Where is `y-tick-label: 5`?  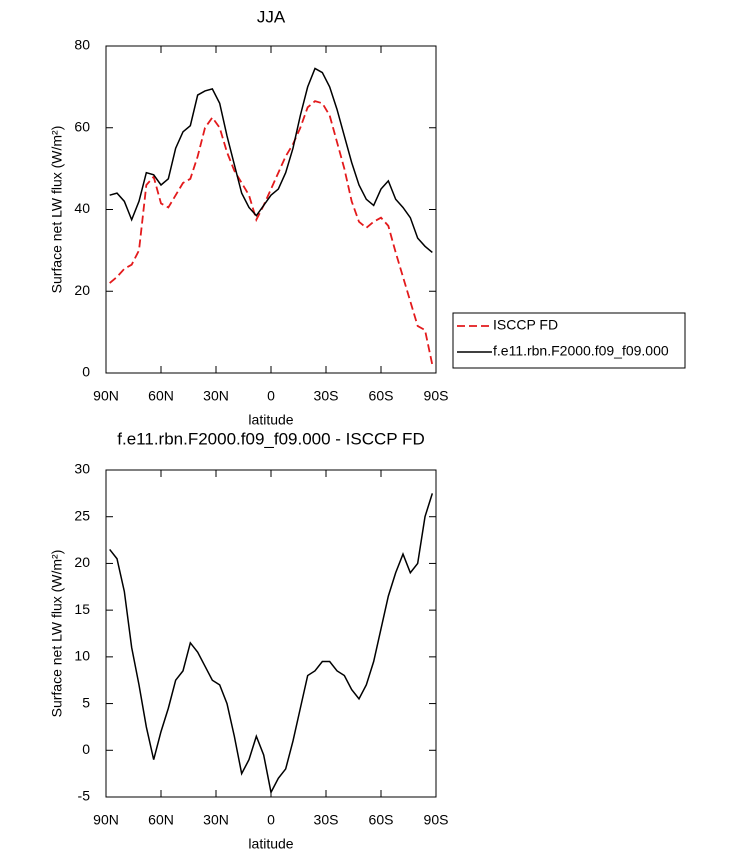
y-tick-label: 5 is located at coordinates (86, 702).